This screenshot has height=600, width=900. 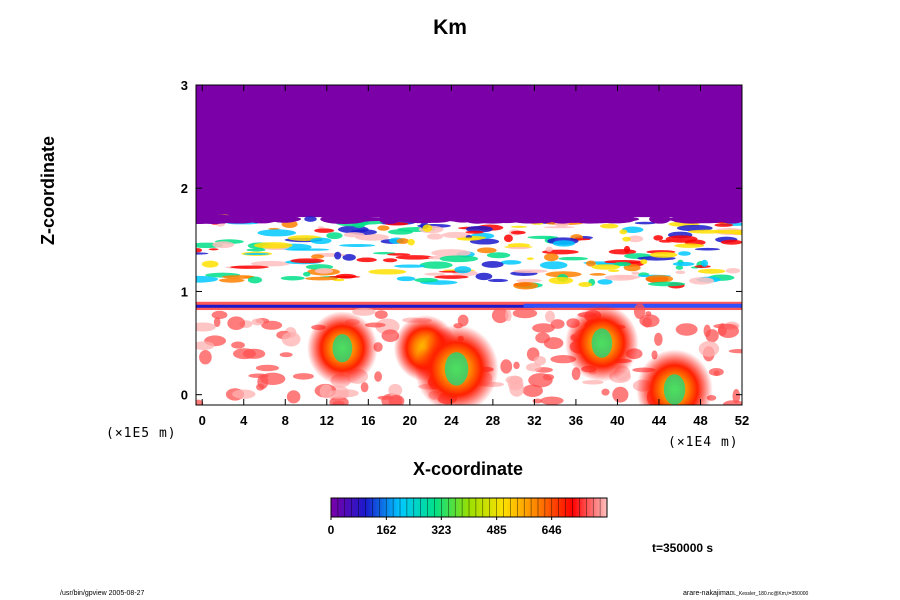 What do you see at coordinates (742, 420) in the screenshot?
I see `x-tick-label: 52` at bounding box center [742, 420].